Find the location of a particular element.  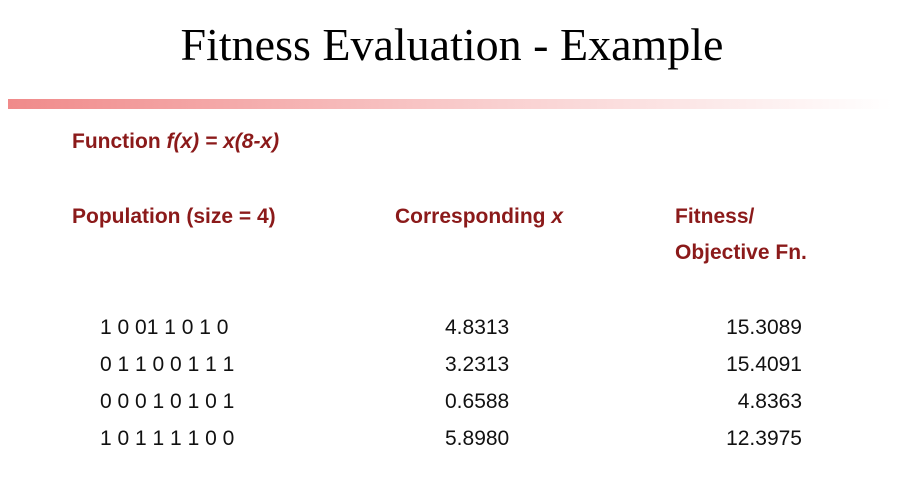

table-cell: 3.2313 is located at coordinates (477, 364).